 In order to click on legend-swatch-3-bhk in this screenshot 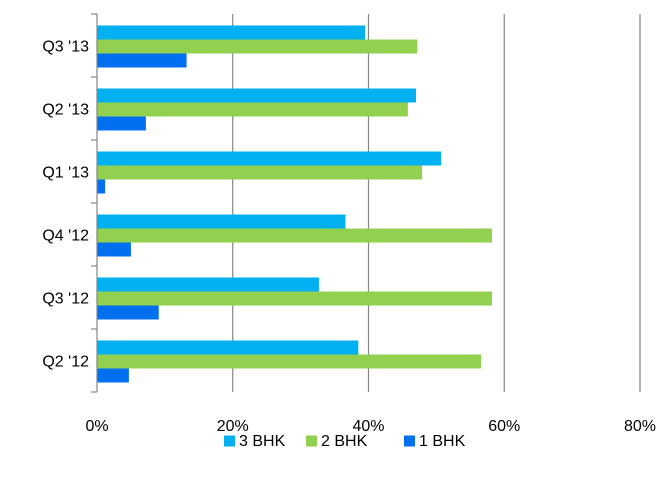, I will do `click(229, 441)`.